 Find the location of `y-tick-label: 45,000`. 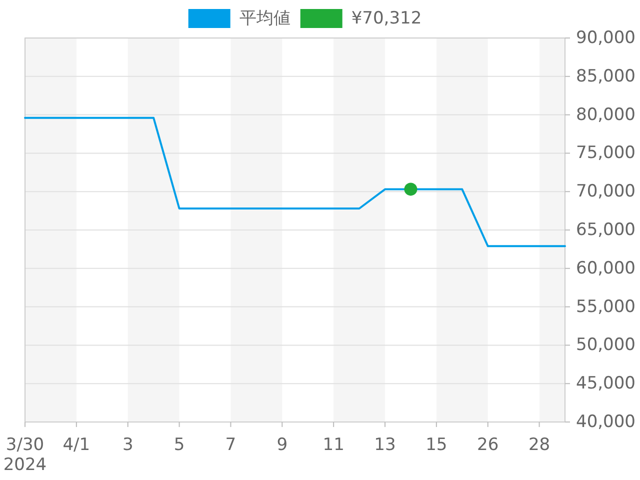

y-tick-label: 45,000 is located at coordinates (606, 384).